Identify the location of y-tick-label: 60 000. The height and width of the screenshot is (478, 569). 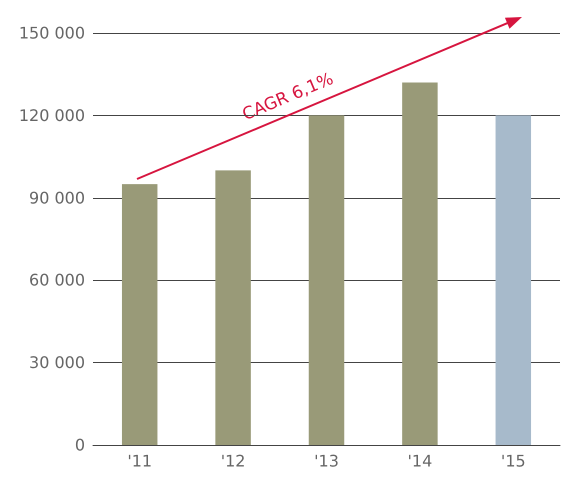
(57, 280).